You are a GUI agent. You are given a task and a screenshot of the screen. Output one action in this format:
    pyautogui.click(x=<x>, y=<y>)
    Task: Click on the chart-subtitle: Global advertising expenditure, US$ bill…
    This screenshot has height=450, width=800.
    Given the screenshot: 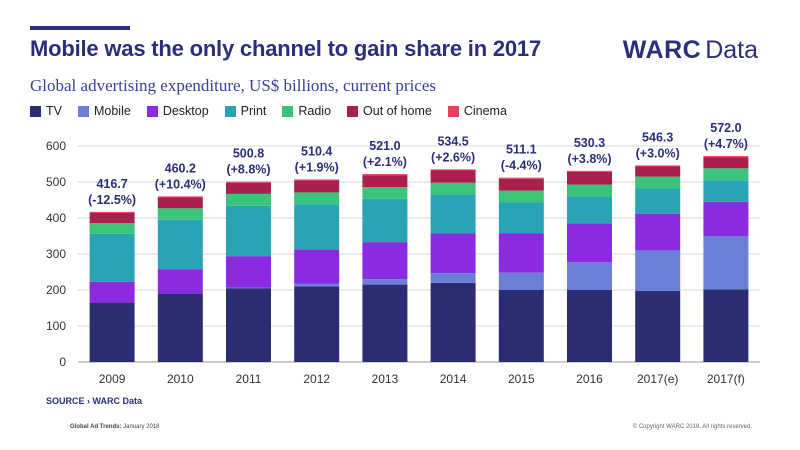 What is the action you would take?
    pyautogui.click(x=233, y=85)
    